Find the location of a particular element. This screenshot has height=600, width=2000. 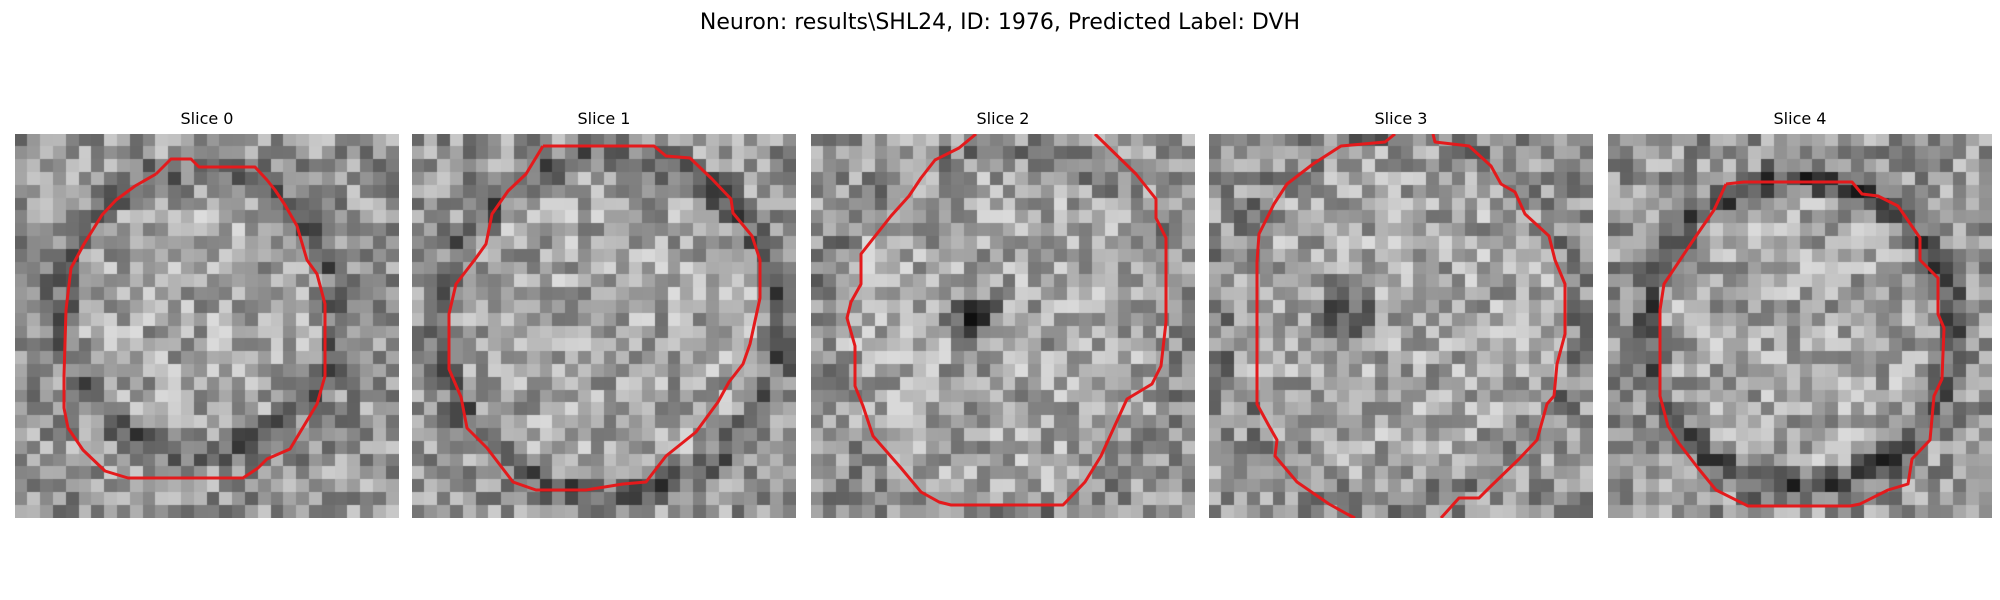

slice-0-image is located at coordinates (207, 326).